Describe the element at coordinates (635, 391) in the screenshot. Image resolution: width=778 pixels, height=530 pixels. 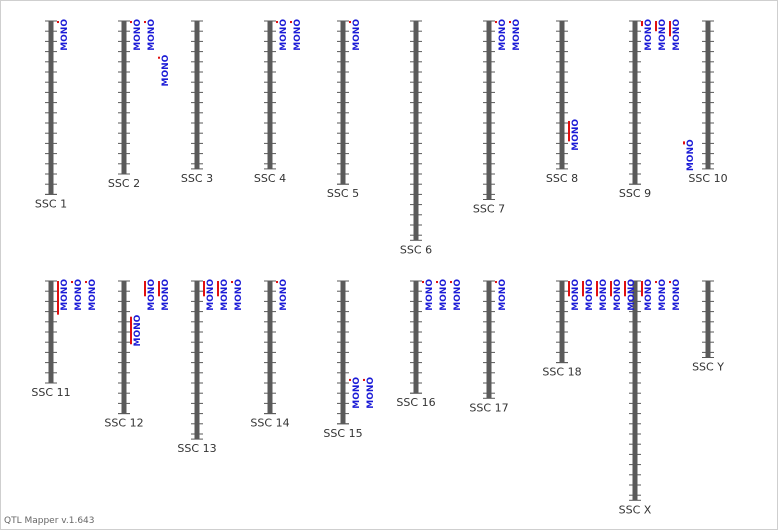
I see `chromosome-ssc-x` at that location.